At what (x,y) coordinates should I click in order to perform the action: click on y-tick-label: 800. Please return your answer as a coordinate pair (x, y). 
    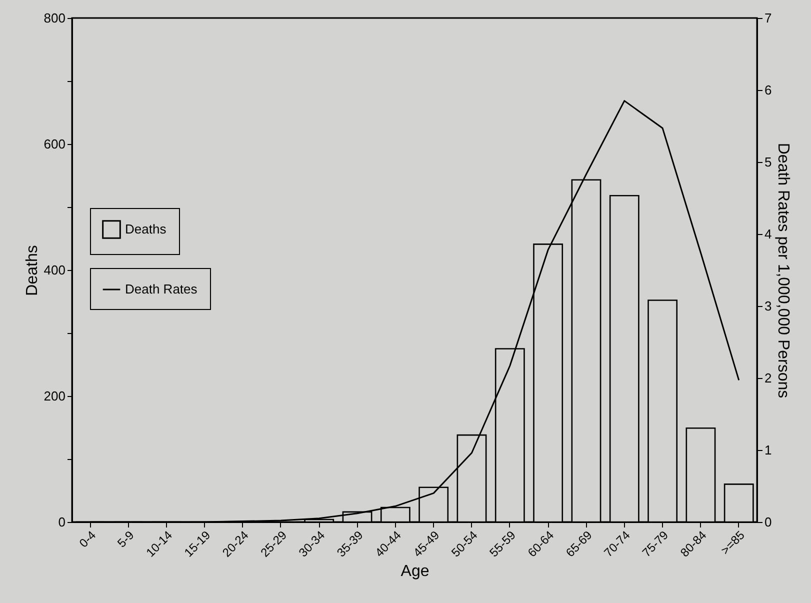
    Looking at the image, I should click on (55, 18).